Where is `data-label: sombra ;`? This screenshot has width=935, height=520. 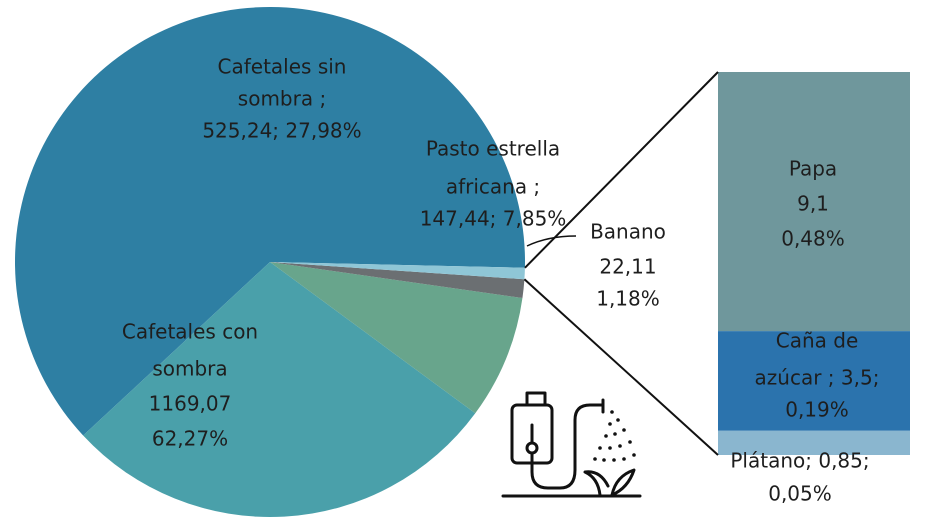 data-label: sombra ; is located at coordinates (282, 99).